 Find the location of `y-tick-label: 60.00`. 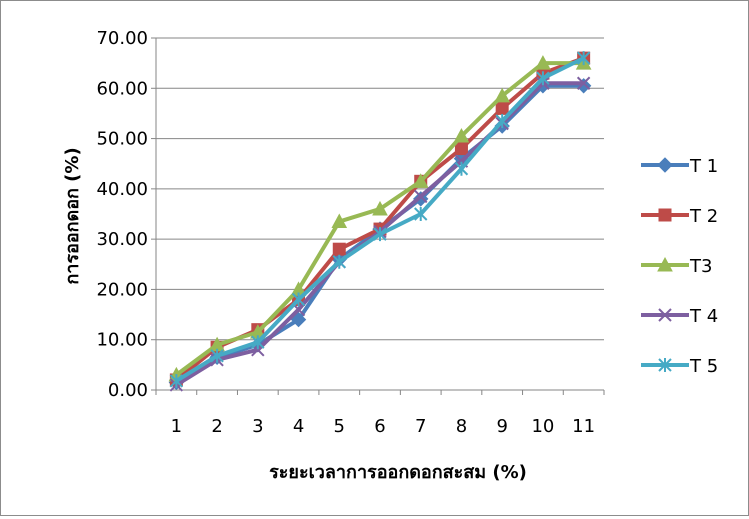

y-tick-label: 60.00 is located at coordinates (122, 88).